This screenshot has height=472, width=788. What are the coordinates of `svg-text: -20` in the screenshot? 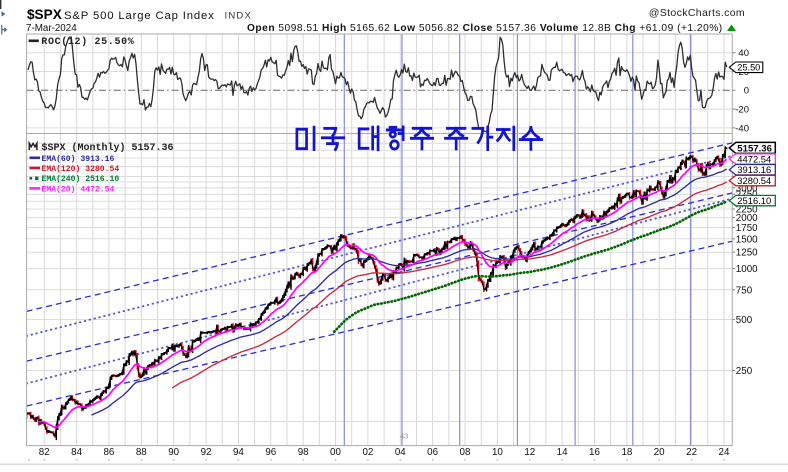 It's located at (742, 110).